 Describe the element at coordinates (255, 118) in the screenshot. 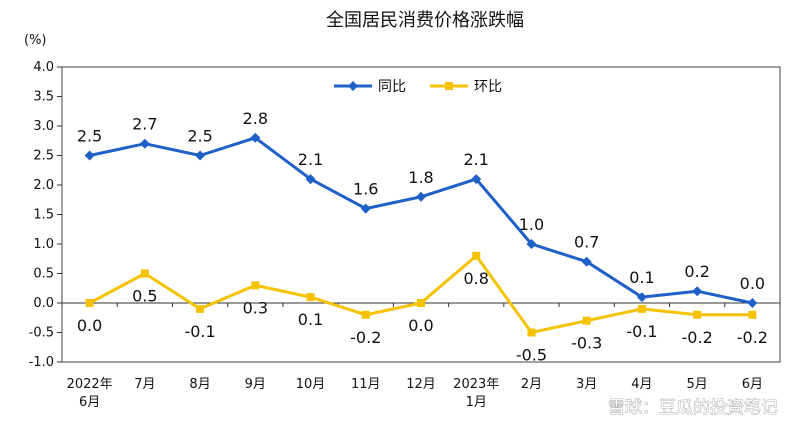

I see `data-label: 2.8` at that location.